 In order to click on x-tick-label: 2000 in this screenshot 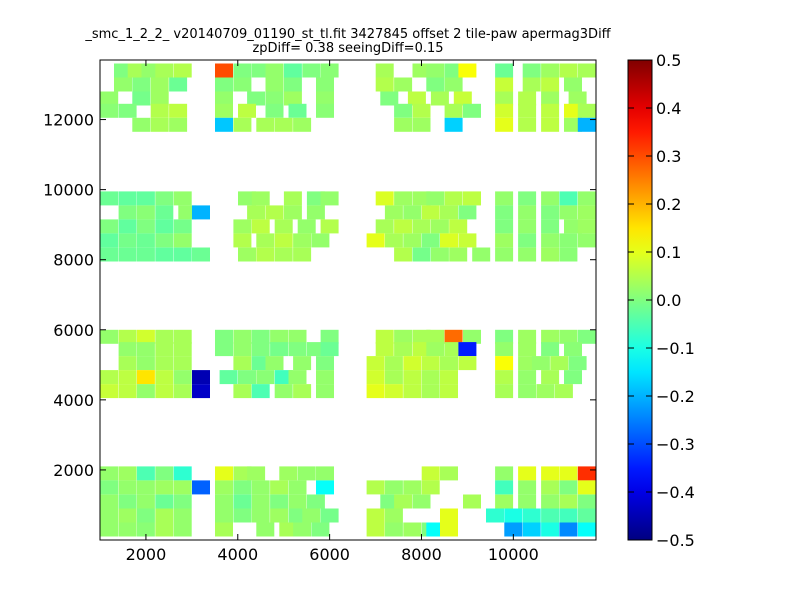, I will do `click(146, 554)`.